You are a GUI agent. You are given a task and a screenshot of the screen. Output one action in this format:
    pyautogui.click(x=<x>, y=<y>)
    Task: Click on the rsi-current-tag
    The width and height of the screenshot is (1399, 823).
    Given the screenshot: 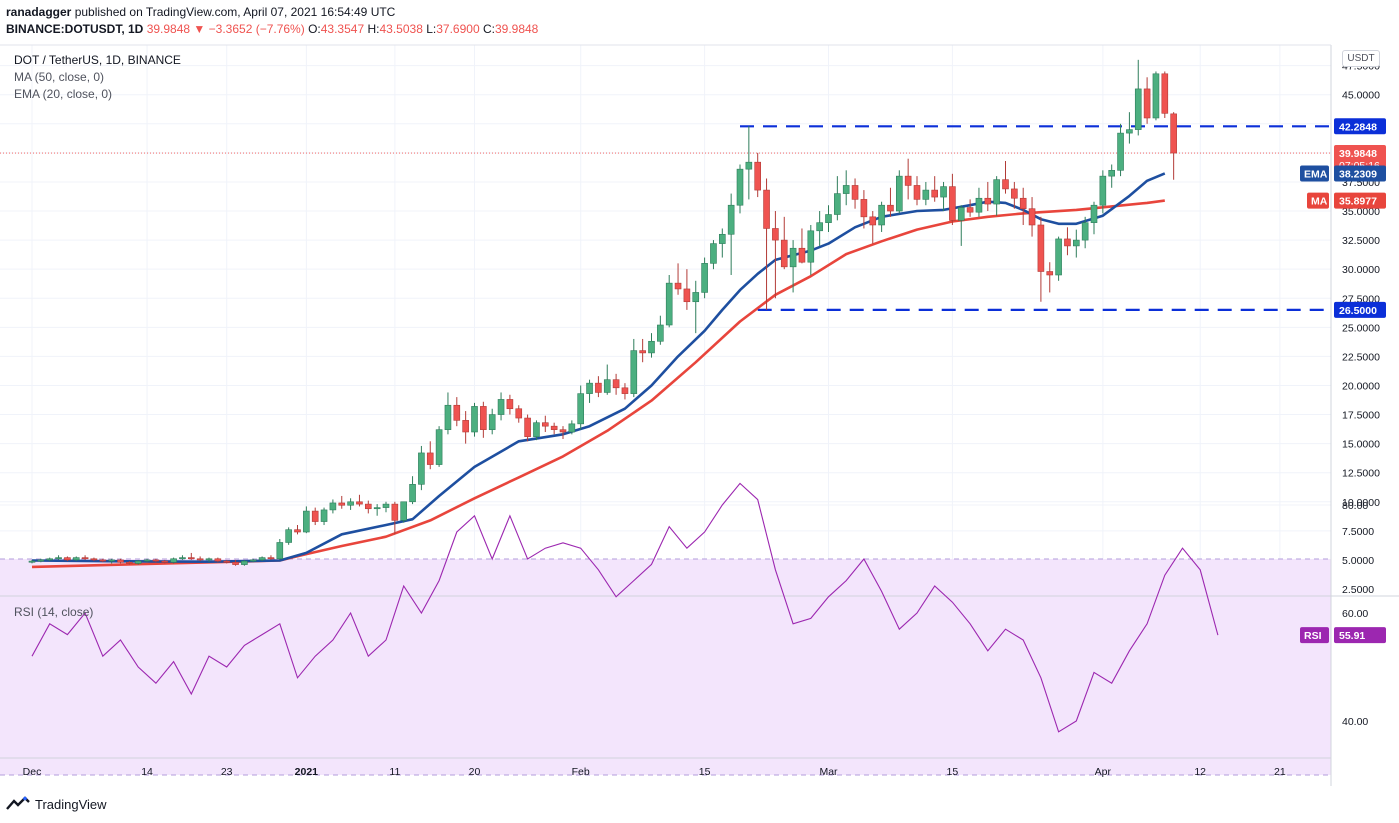 What is the action you would take?
    pyautogui.click(x=1360, y=635)
    